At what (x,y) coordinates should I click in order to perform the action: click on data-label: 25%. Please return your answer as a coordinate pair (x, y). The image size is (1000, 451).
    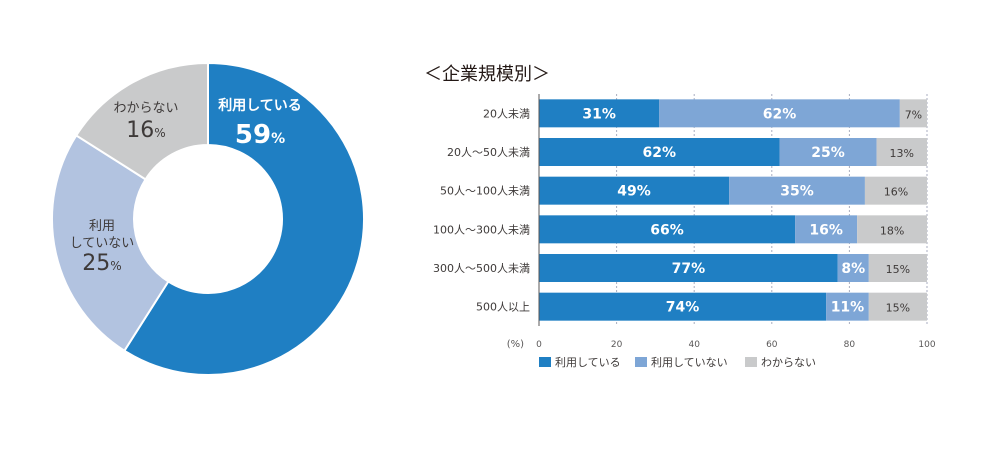
    Looking at the image, I should click on (828, 153).